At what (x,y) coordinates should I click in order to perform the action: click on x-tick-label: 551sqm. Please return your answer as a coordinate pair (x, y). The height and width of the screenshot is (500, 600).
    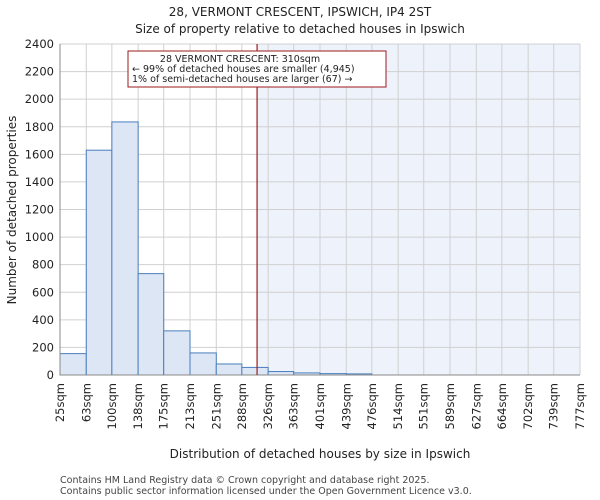
    Looking at the image, I should click on (424, 406).